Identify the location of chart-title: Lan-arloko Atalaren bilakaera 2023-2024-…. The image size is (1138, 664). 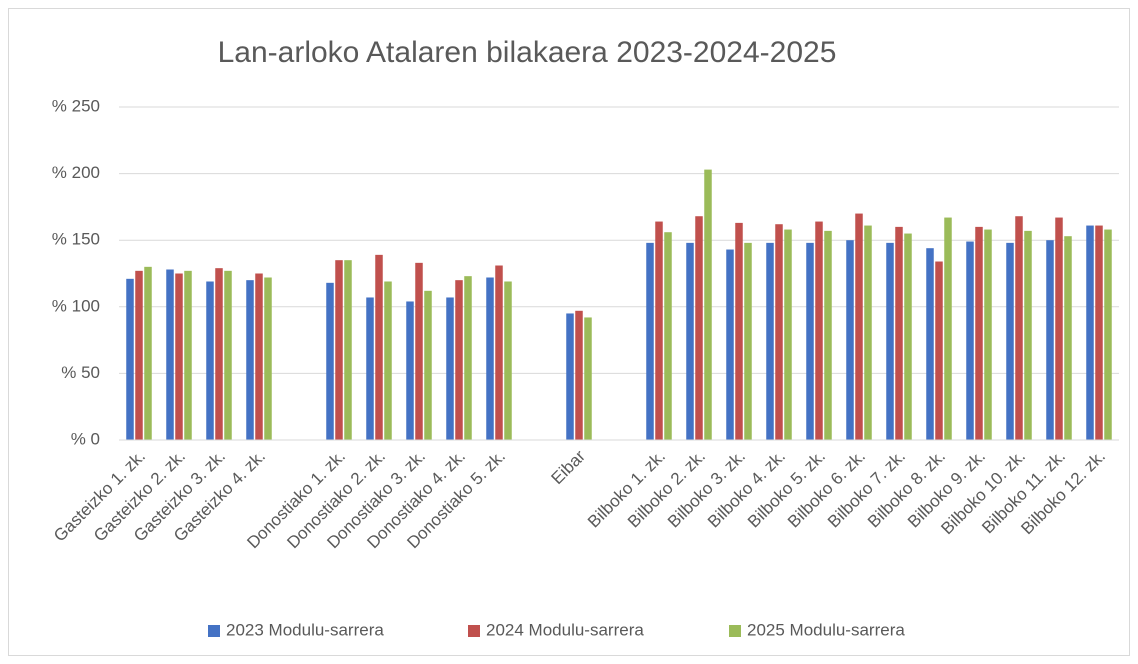
(527, 52).